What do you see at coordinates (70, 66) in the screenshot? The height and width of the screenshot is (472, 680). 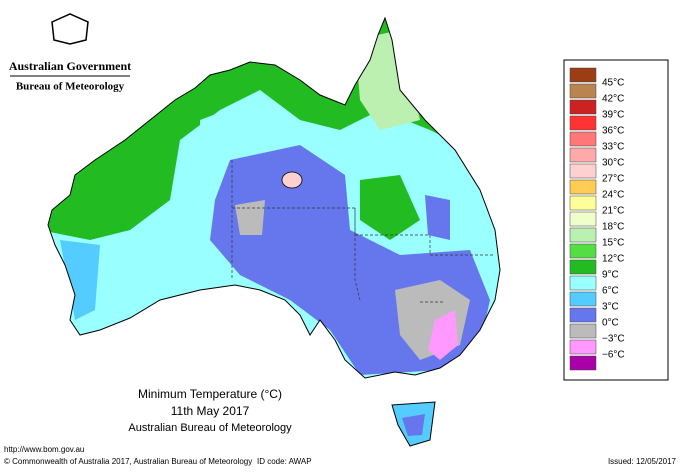 I see `government-name: Australian Government` at bounding box center [70, 66].